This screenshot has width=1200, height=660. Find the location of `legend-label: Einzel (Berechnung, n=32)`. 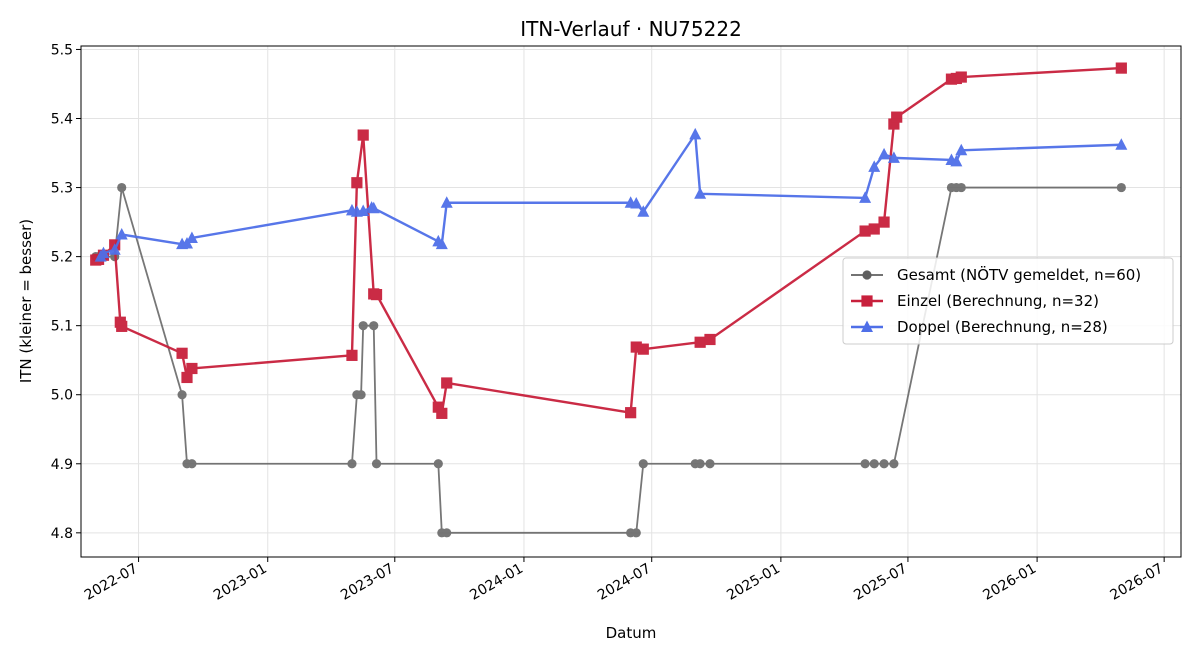

legend-label: Einzel (Berechnung, n=32) is located at coordinates (998, 301).